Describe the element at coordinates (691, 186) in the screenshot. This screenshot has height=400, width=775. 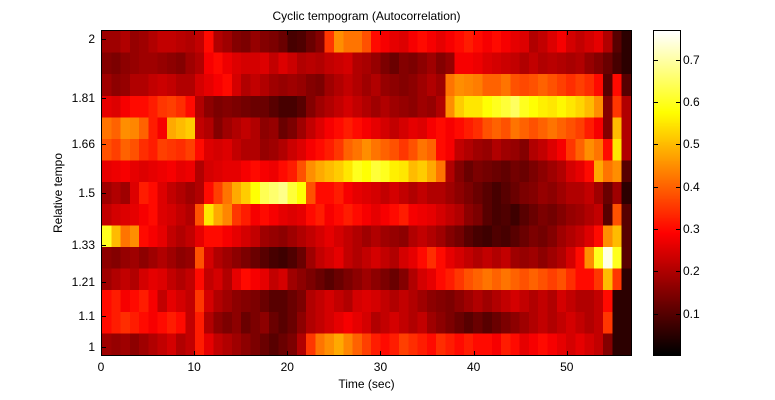
I see `colorbar-tick-label: 0.4` at that location.